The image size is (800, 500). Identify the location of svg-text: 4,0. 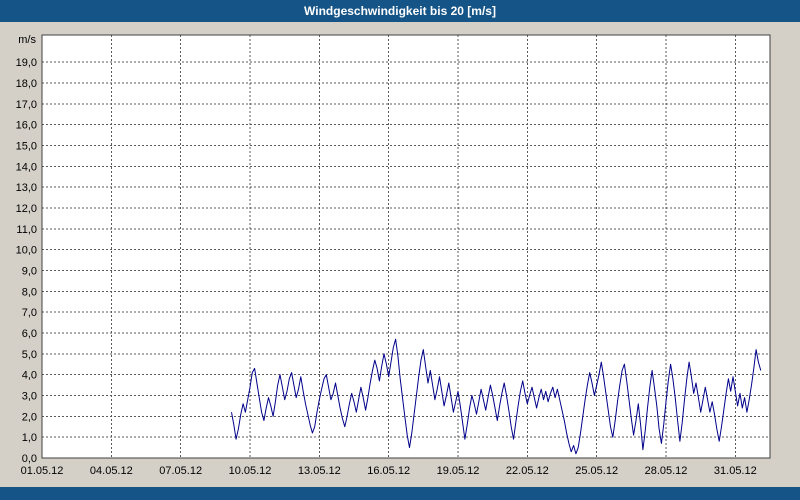
(29, 376).